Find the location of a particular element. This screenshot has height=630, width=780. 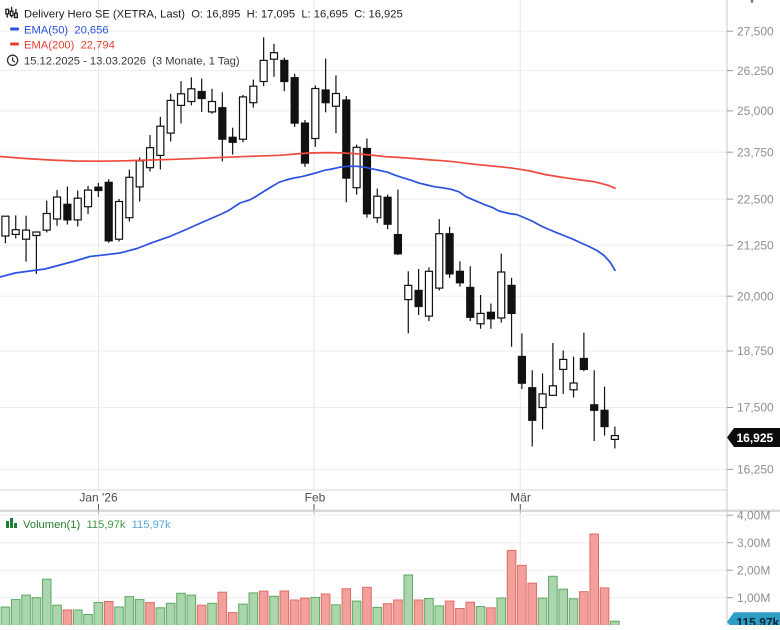

svg-text: 27,500 is located at coordinates (755, 31).